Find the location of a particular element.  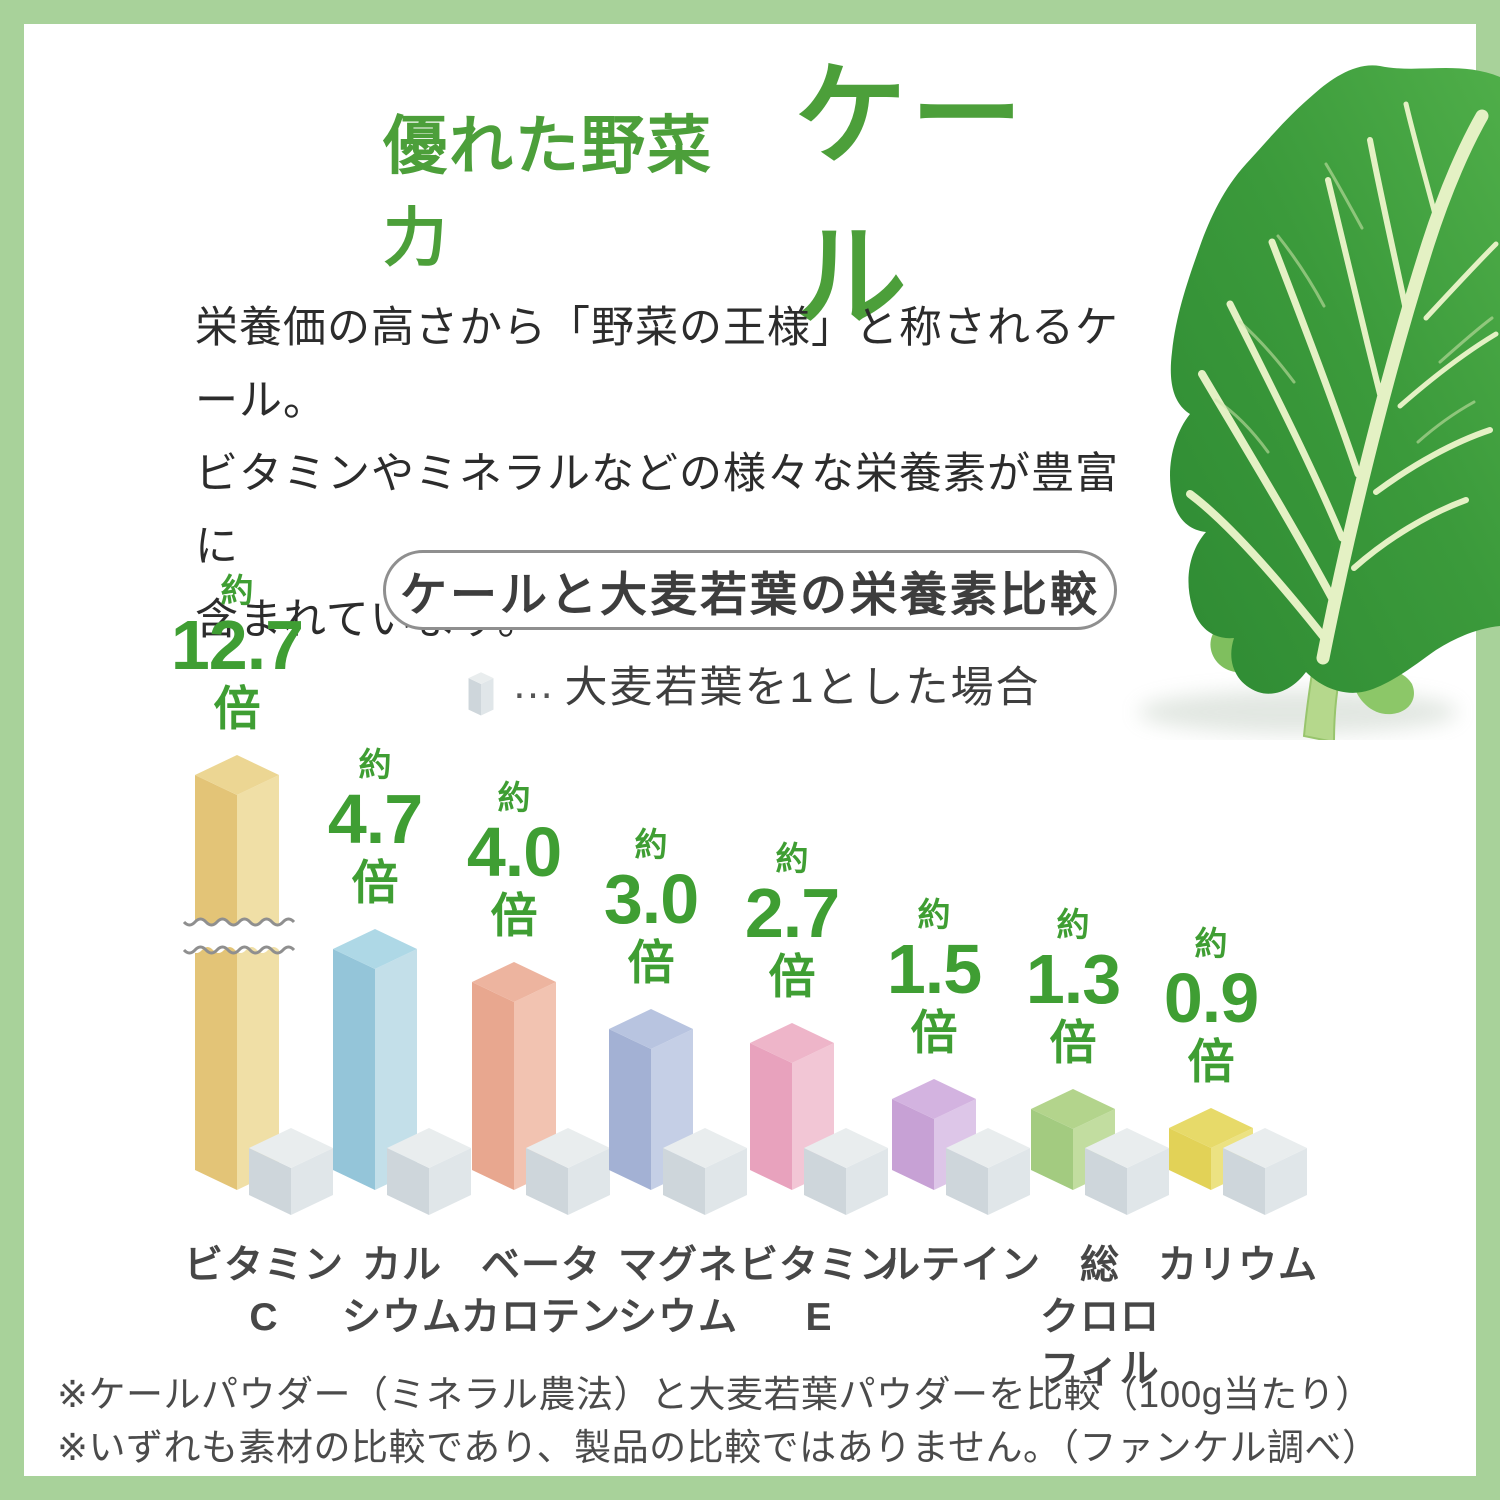

legend-cube is located at coordinates (480, 694).